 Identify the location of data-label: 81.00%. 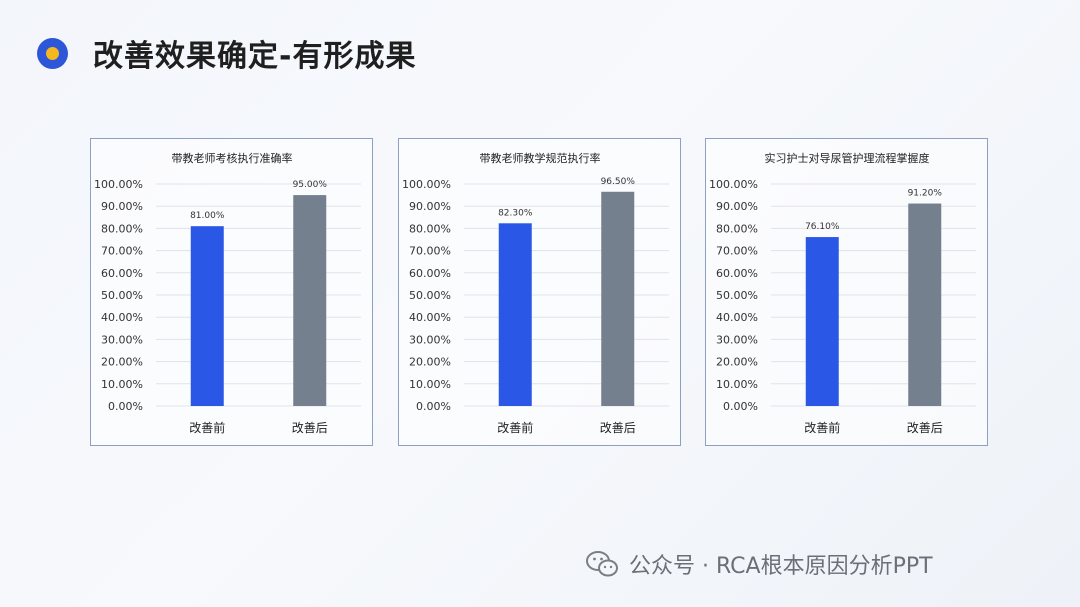
(207, 216).